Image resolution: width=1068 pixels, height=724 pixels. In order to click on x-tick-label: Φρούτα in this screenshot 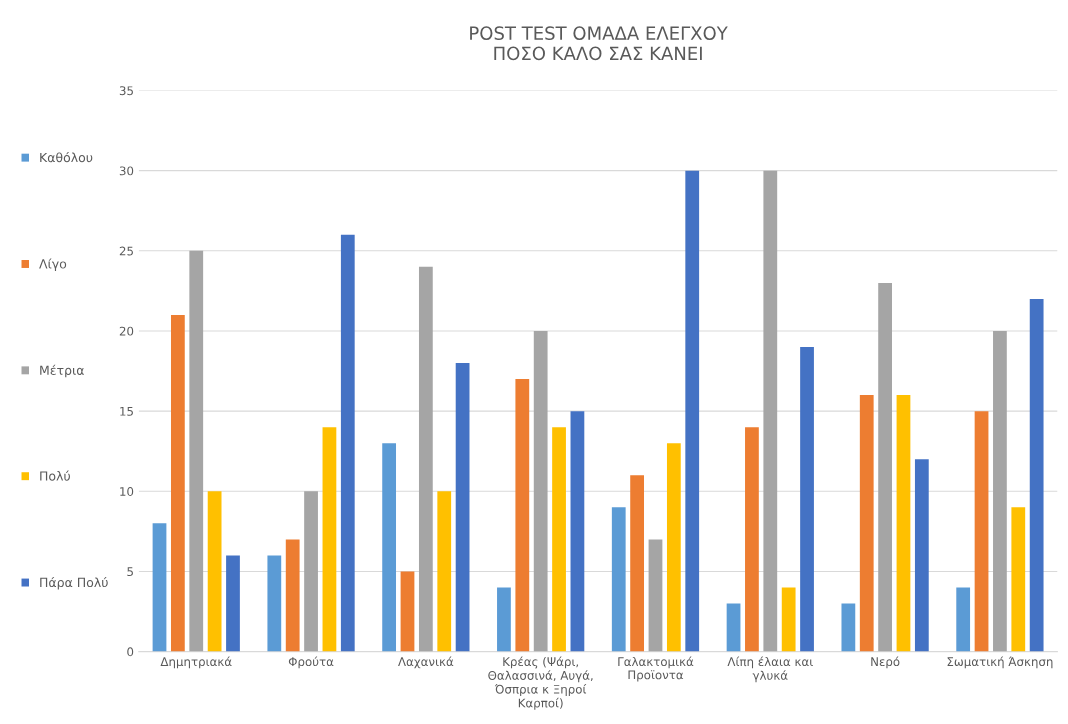, I will do `click(311, 662)`.